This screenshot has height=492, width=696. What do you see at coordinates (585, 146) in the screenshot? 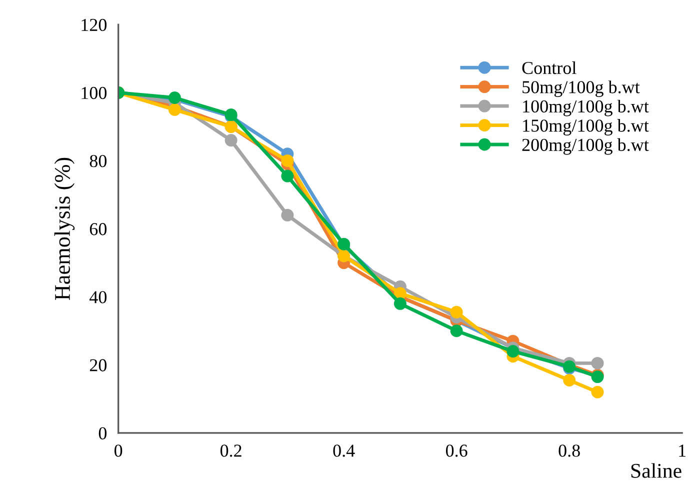
I see `legend-label: 200mg/100g b.wt` at bounding box center [585, 146].